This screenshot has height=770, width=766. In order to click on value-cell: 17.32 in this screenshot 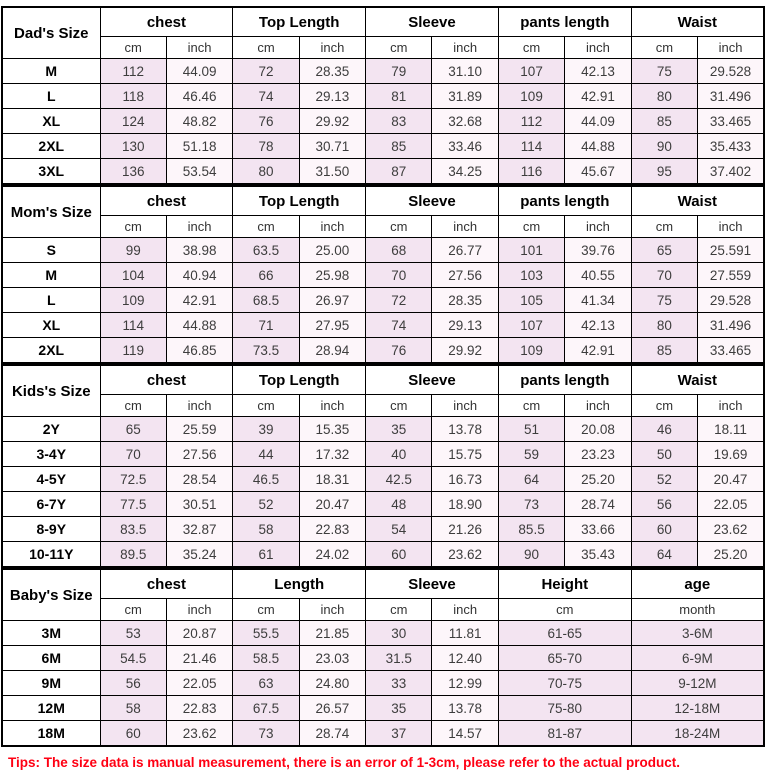, I will do `click(332, 454)`.